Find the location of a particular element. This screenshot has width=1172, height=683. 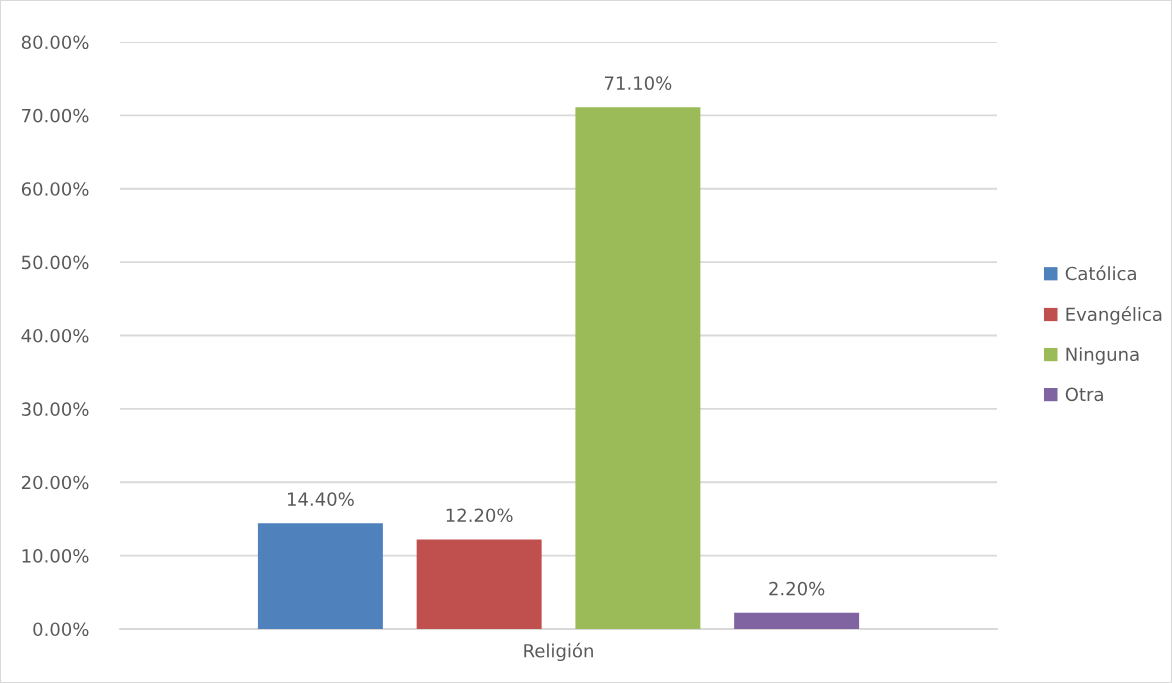

data-label: 71.10% is located at coordinates (638, 83).